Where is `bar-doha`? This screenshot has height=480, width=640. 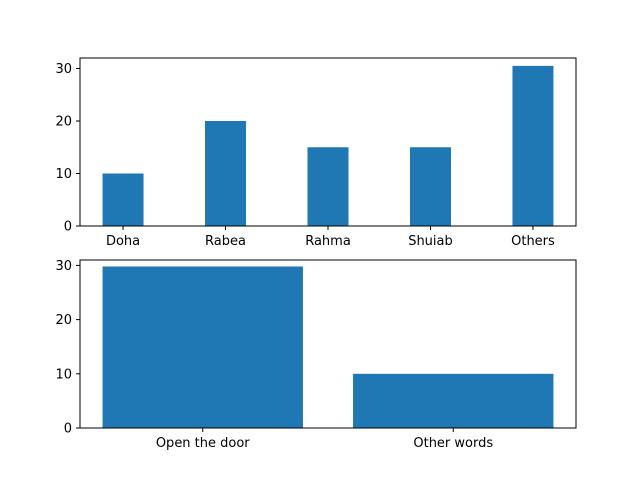
bar-doha is located at coordinates (123, 199).